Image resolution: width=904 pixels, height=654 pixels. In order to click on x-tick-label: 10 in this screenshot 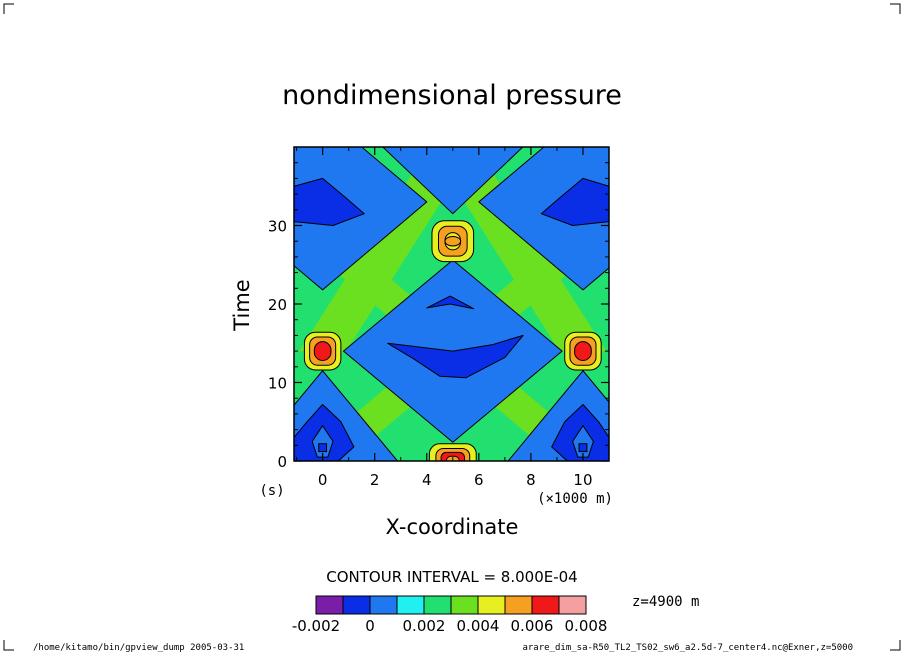, I will do `click(582, 480)`.